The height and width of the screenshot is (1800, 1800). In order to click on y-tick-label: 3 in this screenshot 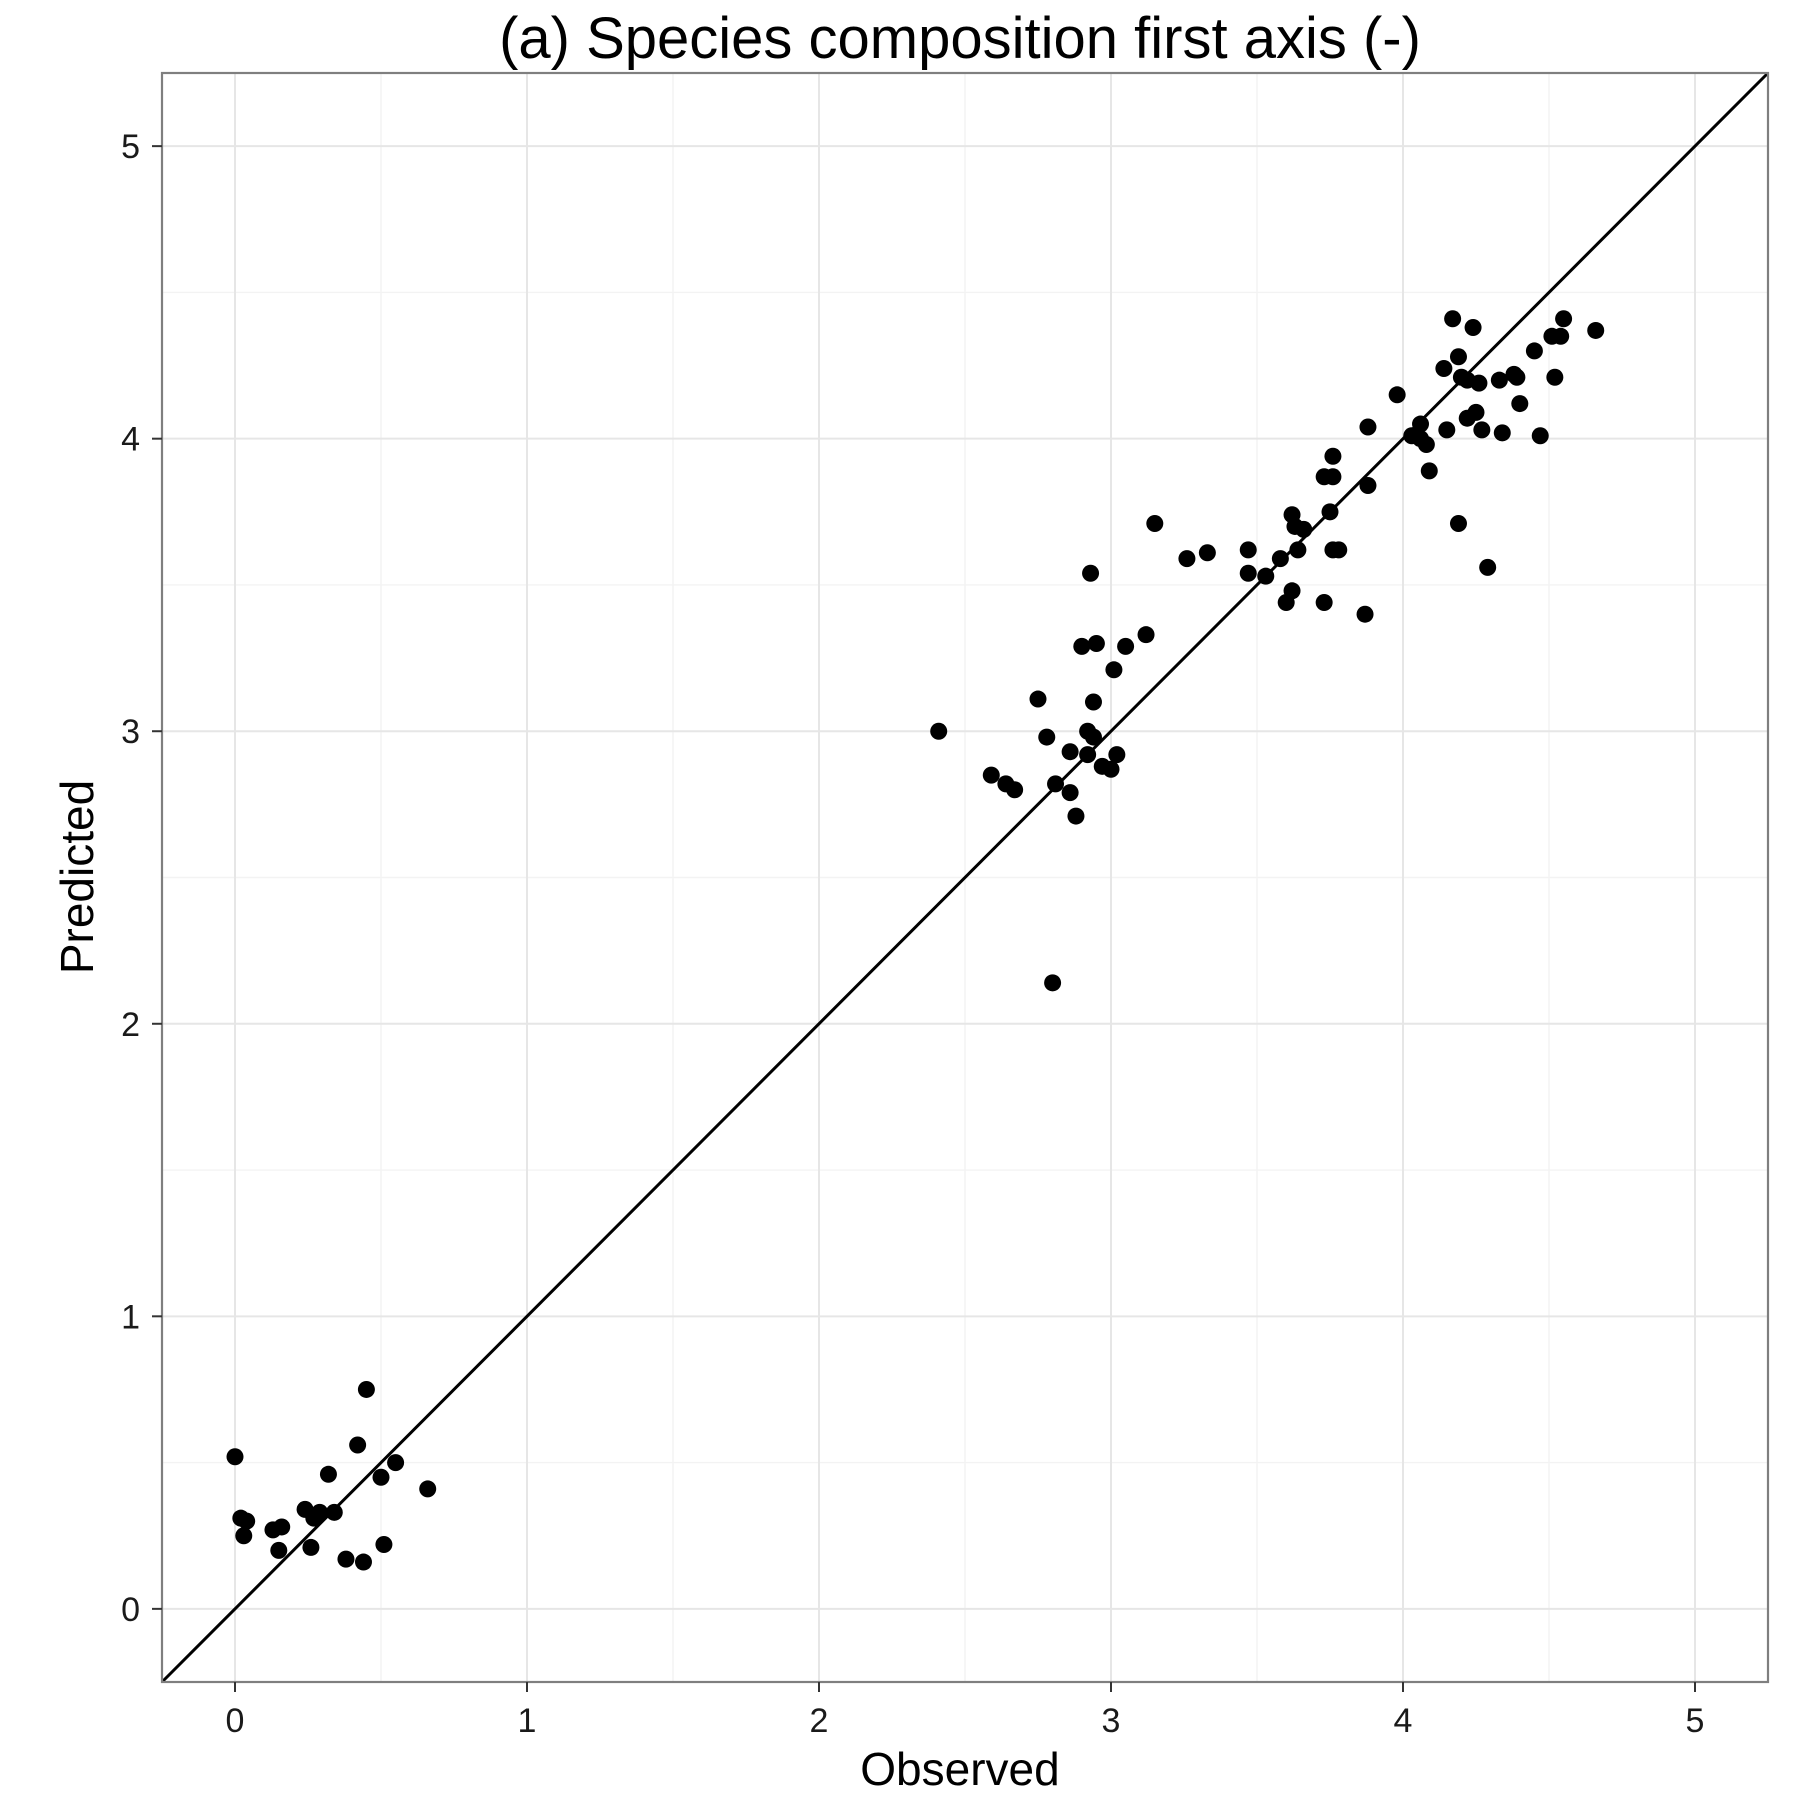, I will do `click(130, 732)`.